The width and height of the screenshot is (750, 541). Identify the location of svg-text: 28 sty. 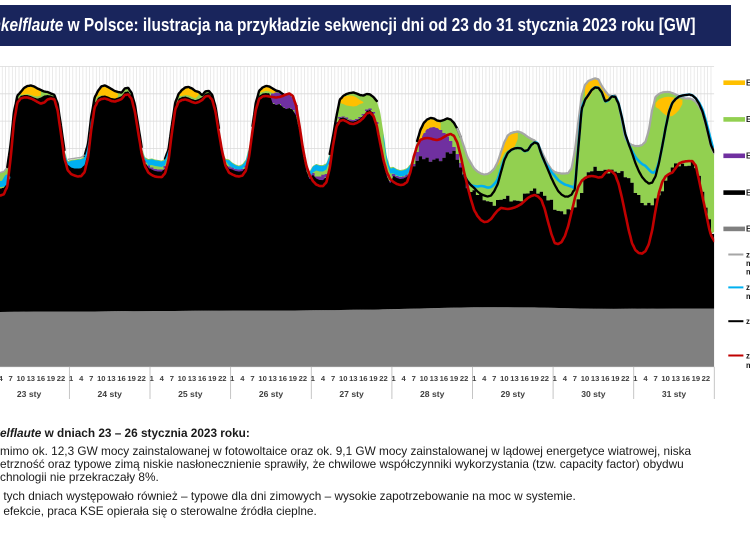
(432, 394).